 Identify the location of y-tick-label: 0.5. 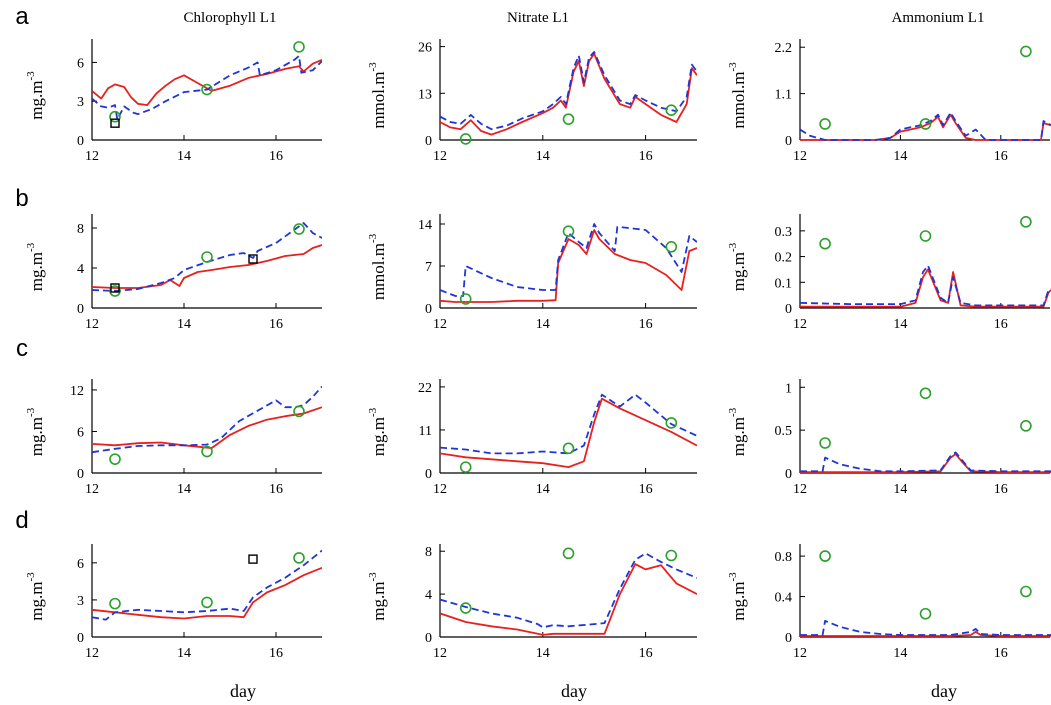
(784, 431).